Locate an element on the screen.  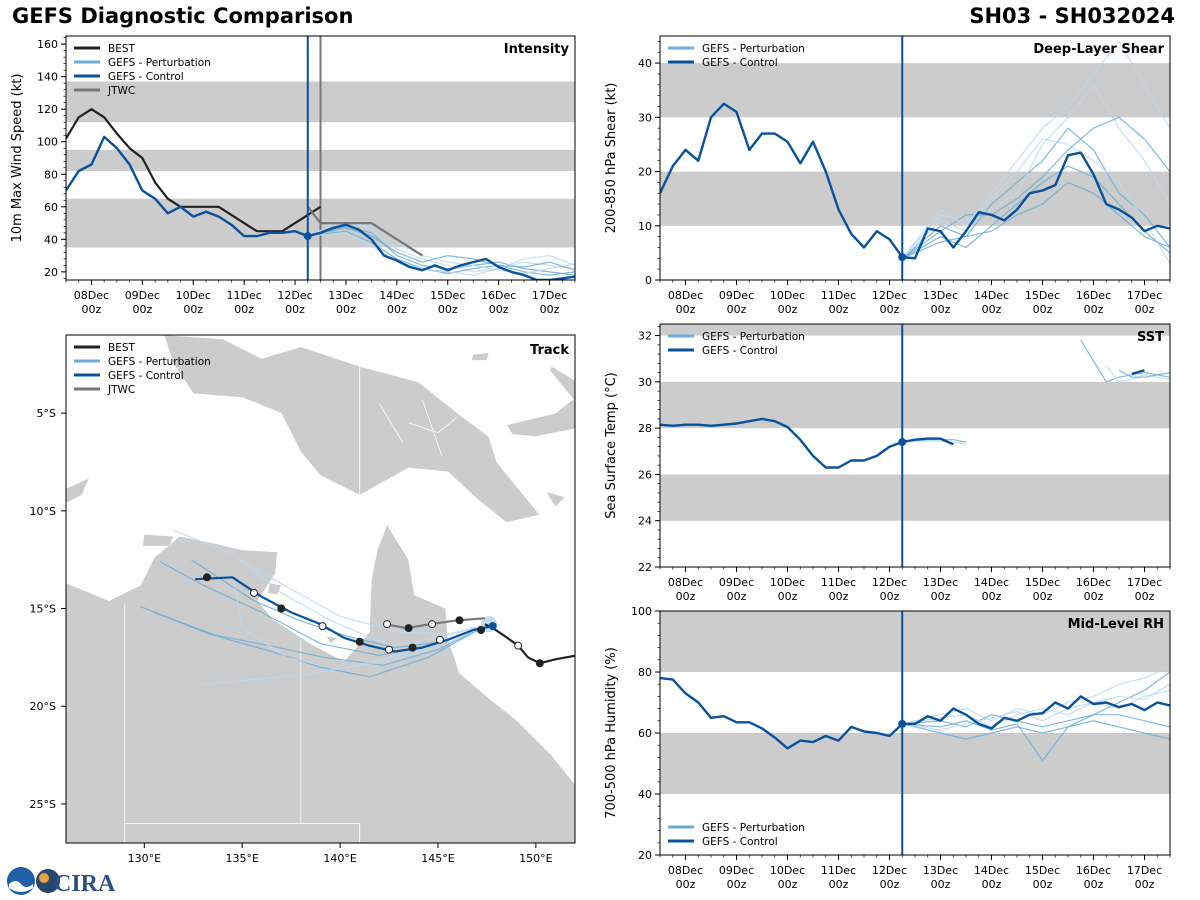
rh-legend-label-1: GEFS - Control is located at coordinates (740, 842).